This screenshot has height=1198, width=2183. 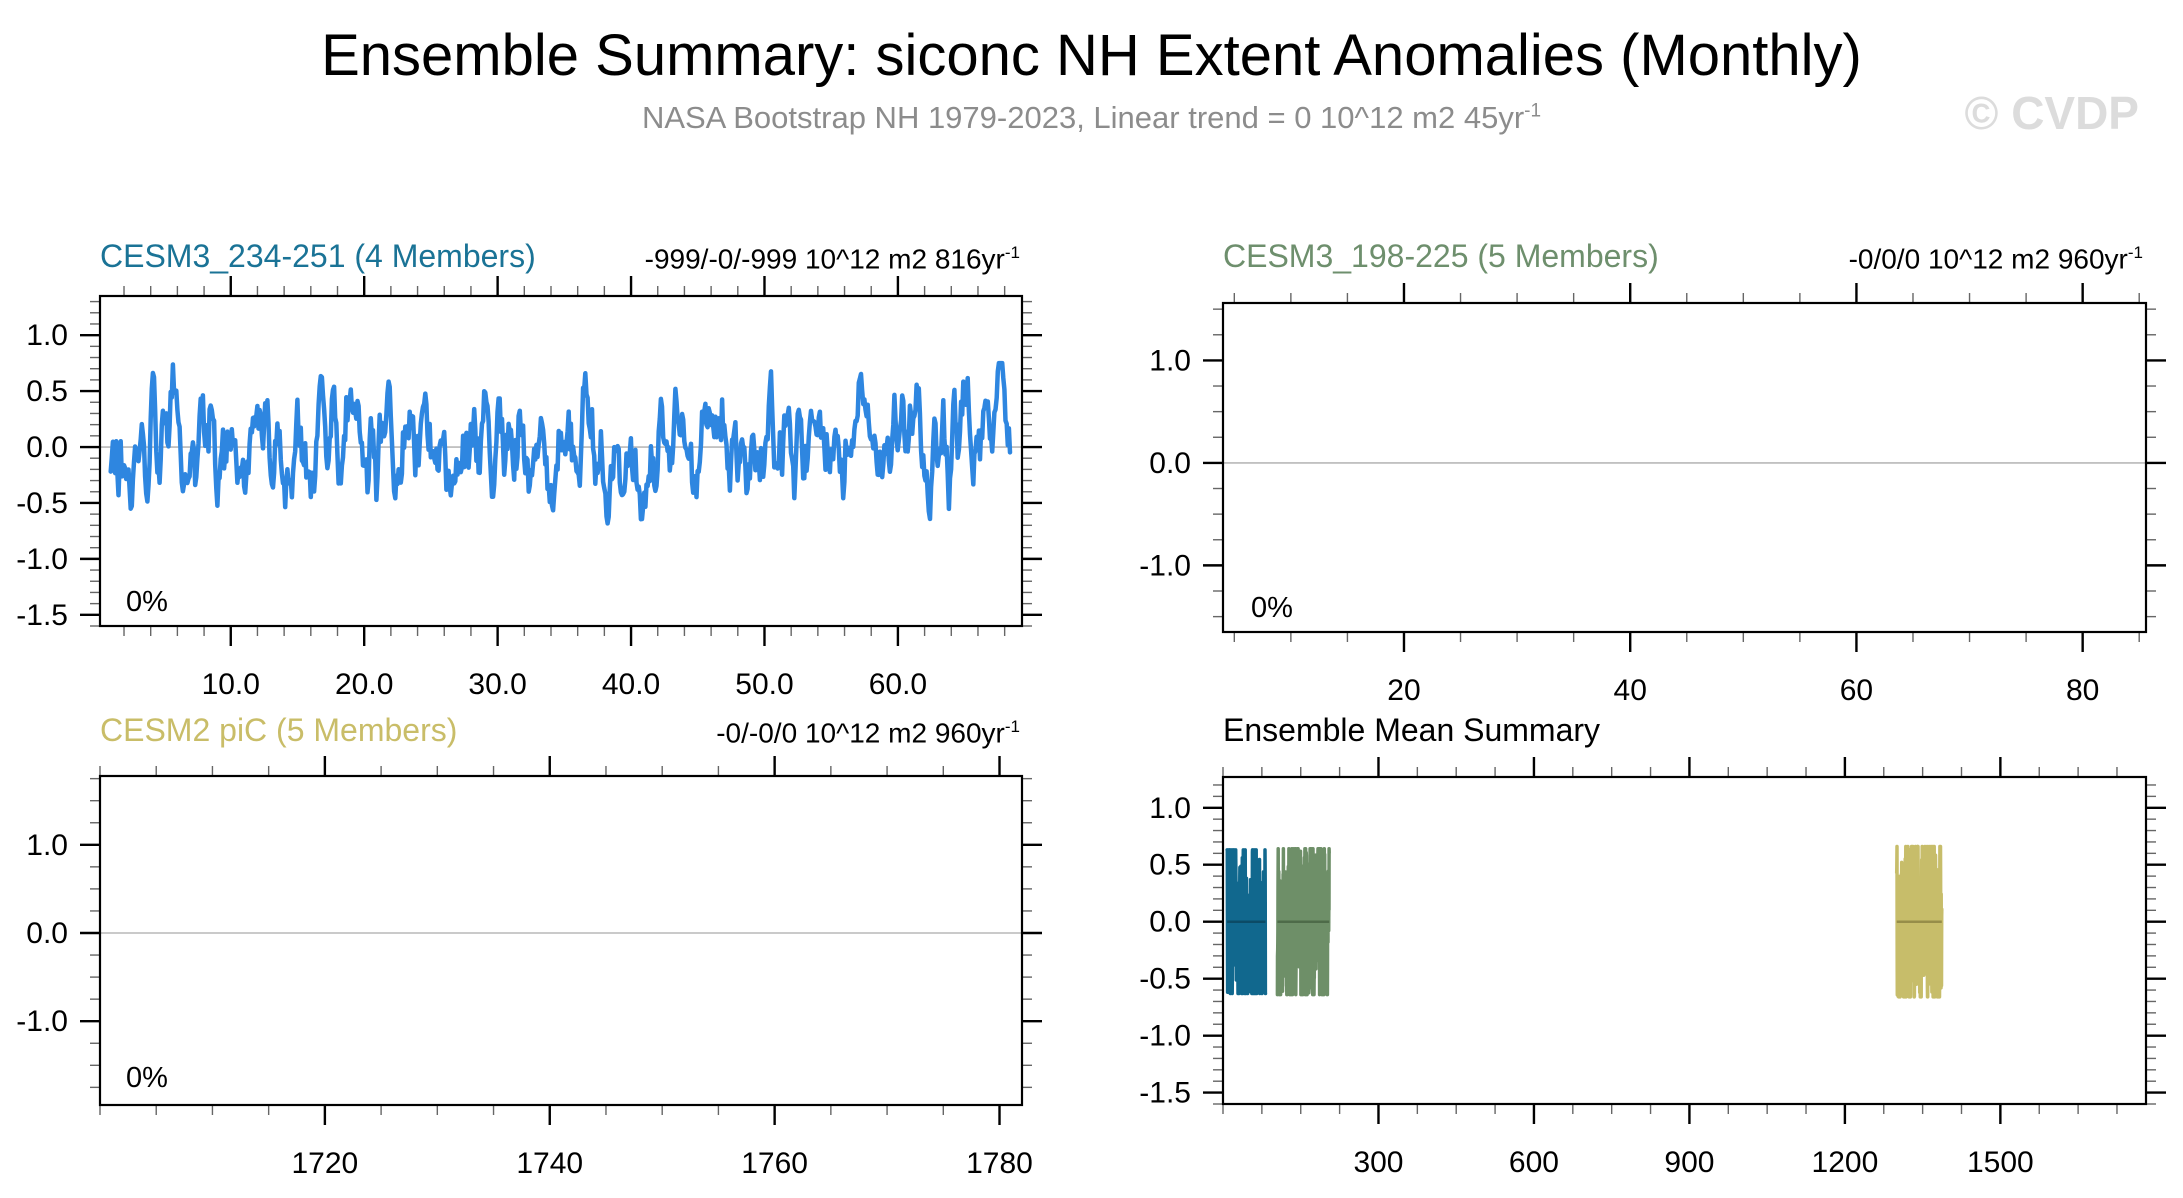 I want to click on cvdp-watermark: © CVDP, so click(x=2051, y=113).